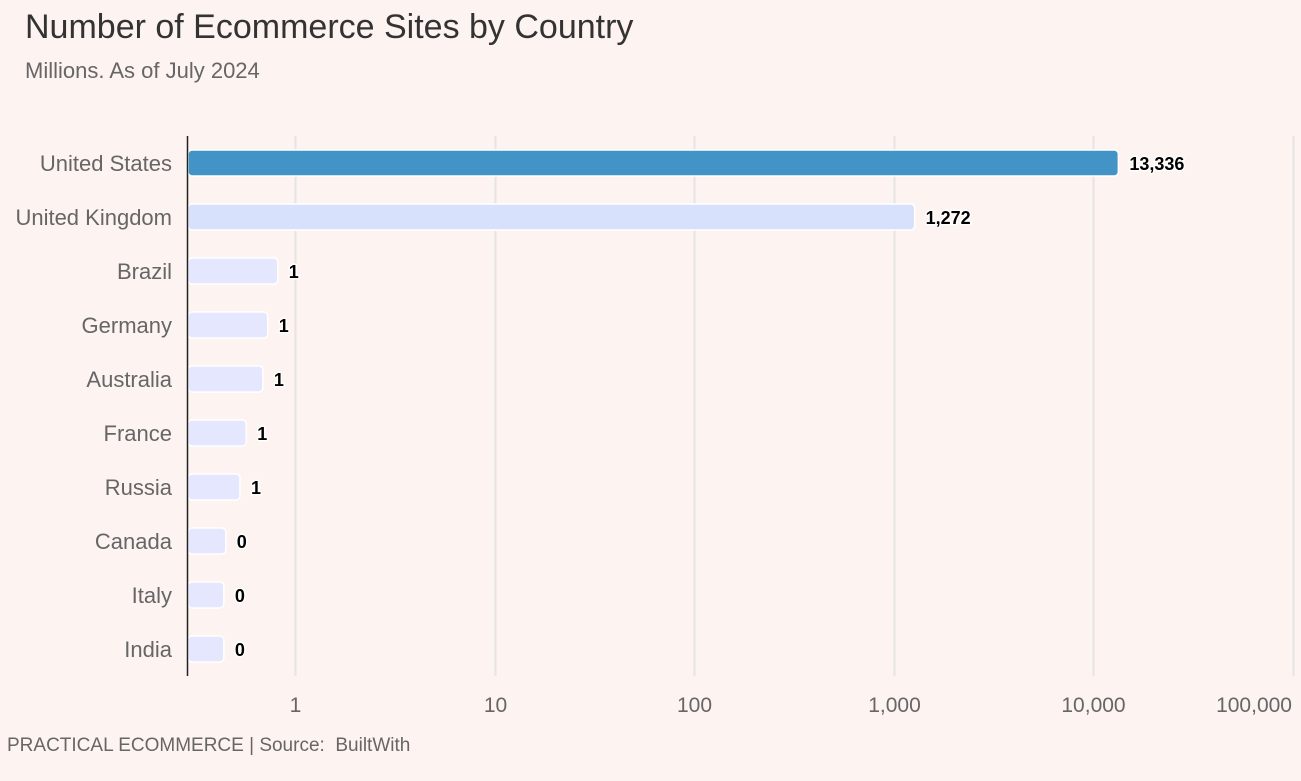  Describe the element at coordinates (694, 705) in the screenshot. I see `x-tick-label: 100` at that location.